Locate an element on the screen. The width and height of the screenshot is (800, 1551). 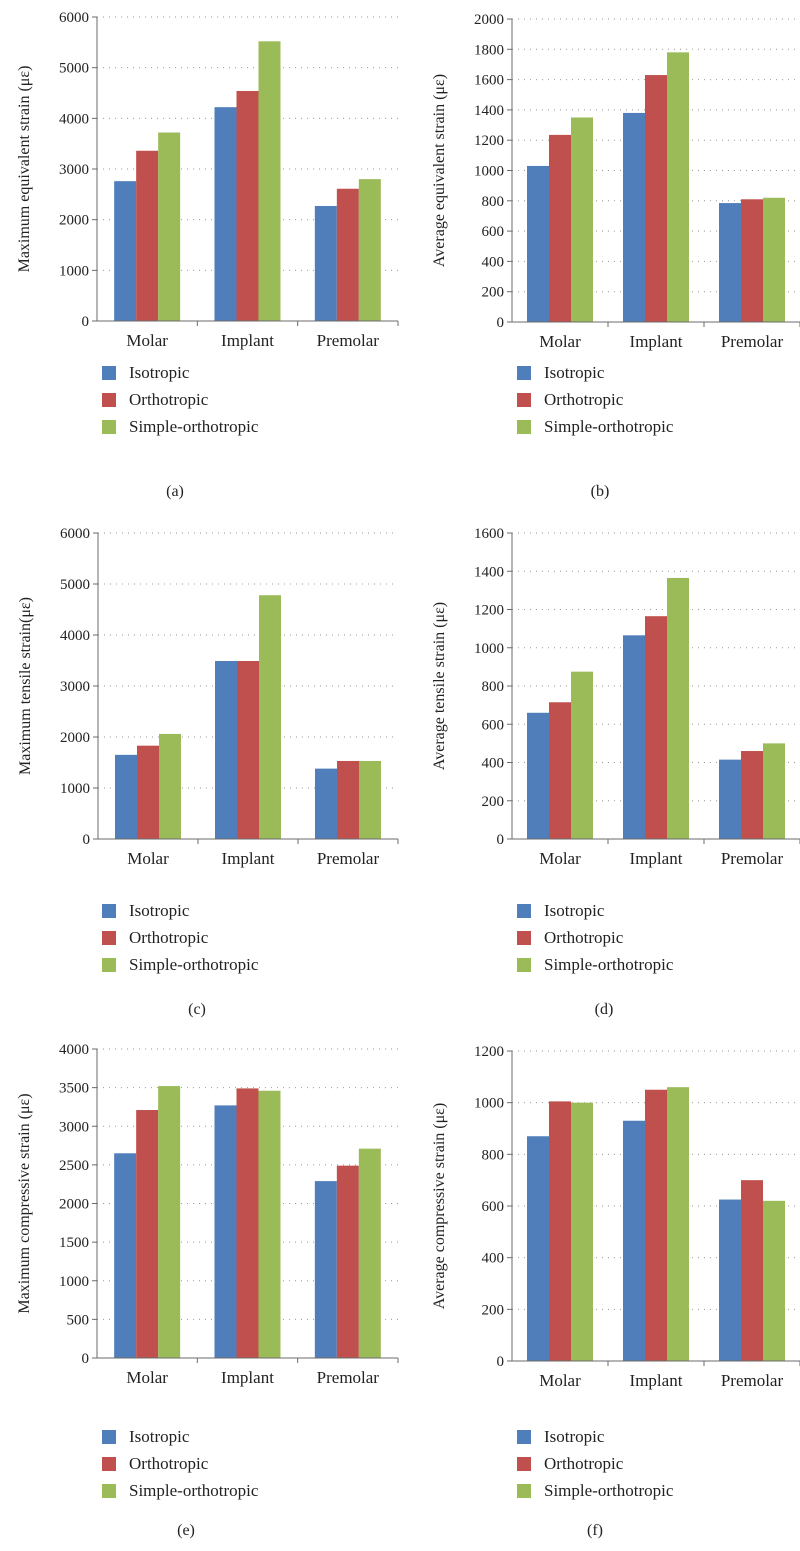
y-tick-label: 4000 is located at coordinates (74, 1050).